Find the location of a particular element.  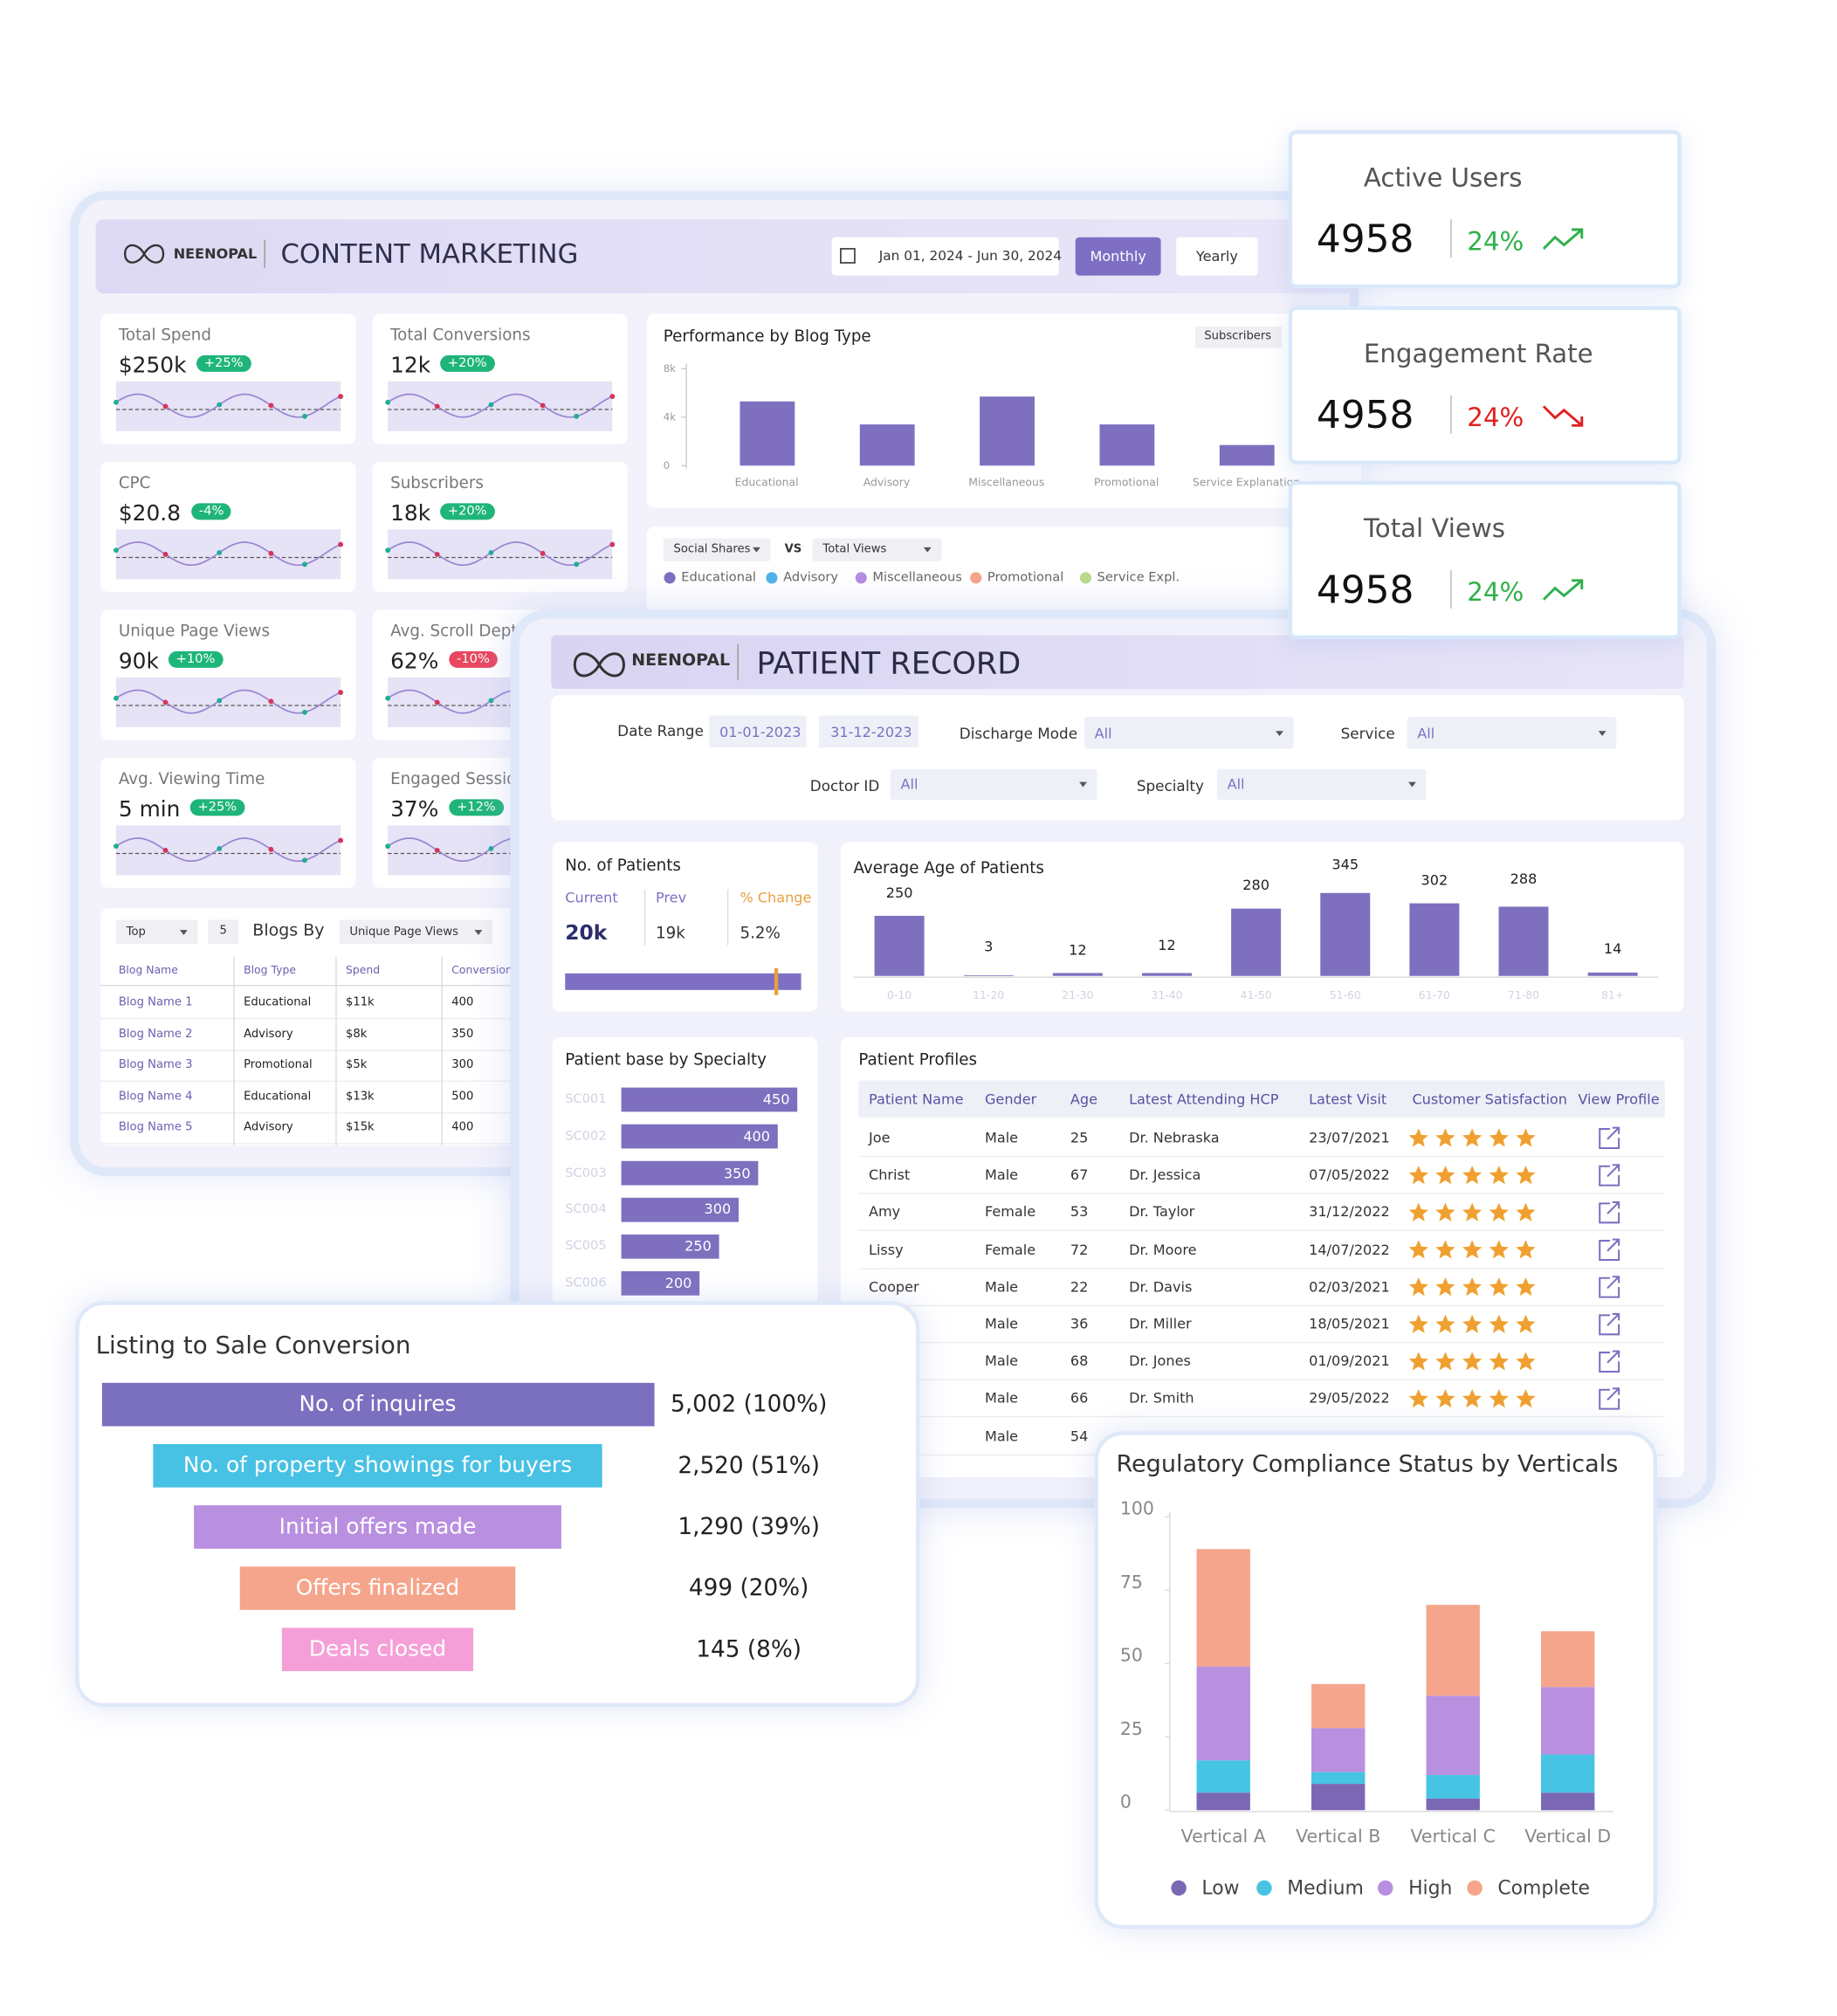

date-picker is located at coordinates (945, 257).